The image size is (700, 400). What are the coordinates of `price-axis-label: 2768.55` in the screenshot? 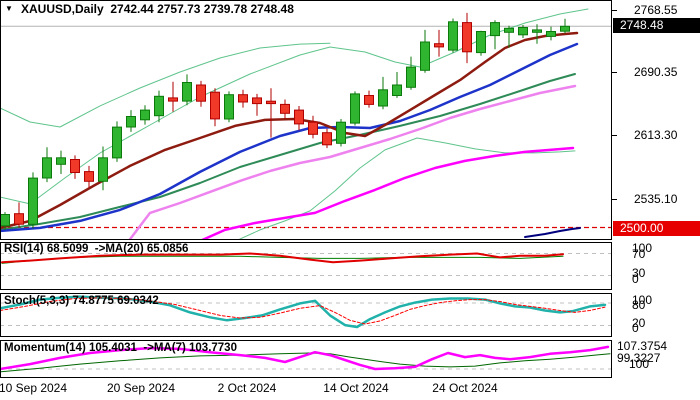 It's located at (656, 10).